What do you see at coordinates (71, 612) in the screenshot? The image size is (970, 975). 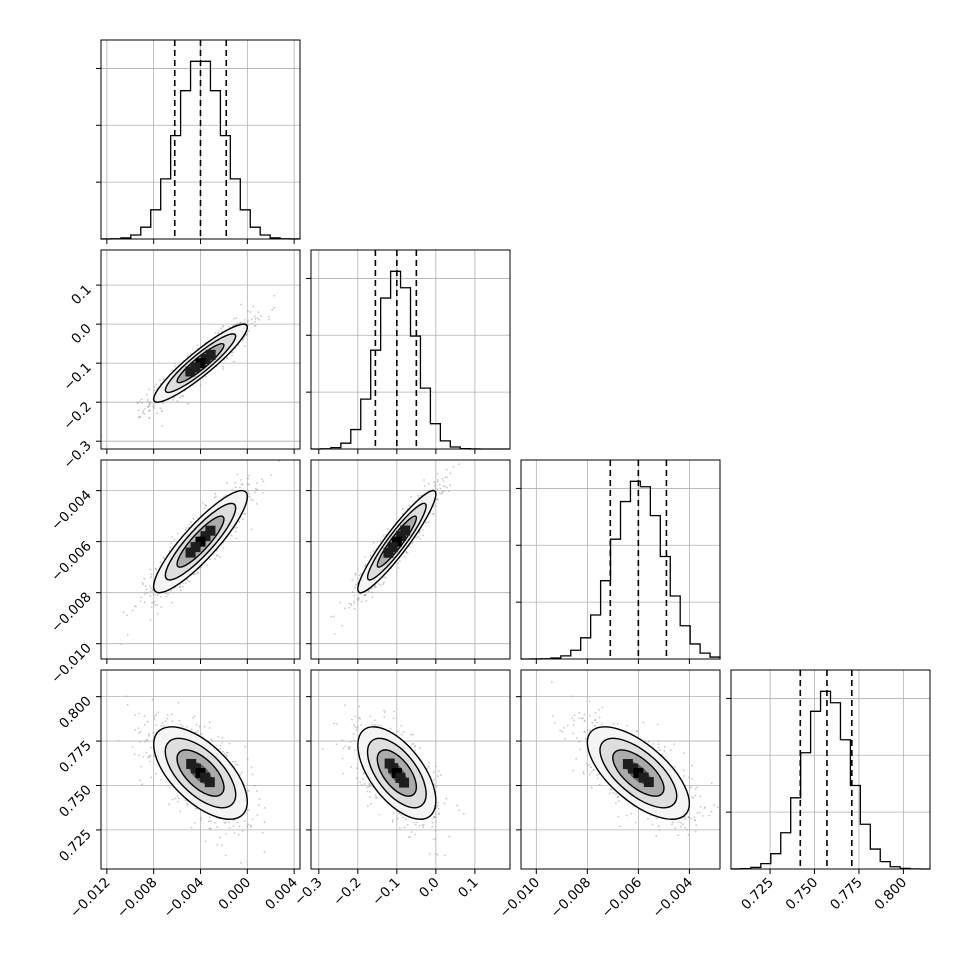 I see `y-tick-label: −0.008` at bounding box center [71, 612].